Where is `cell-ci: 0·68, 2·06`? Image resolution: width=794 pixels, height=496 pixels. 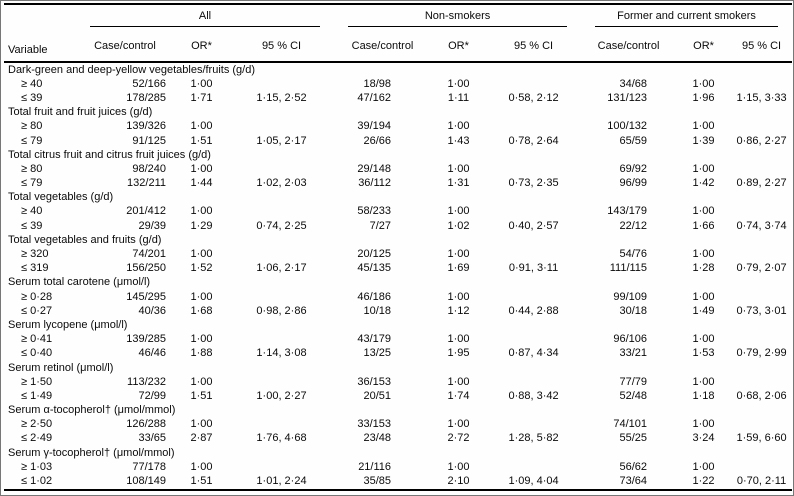 cell-ci: 0·68, 2·06 is located at coordinates (761, 395).